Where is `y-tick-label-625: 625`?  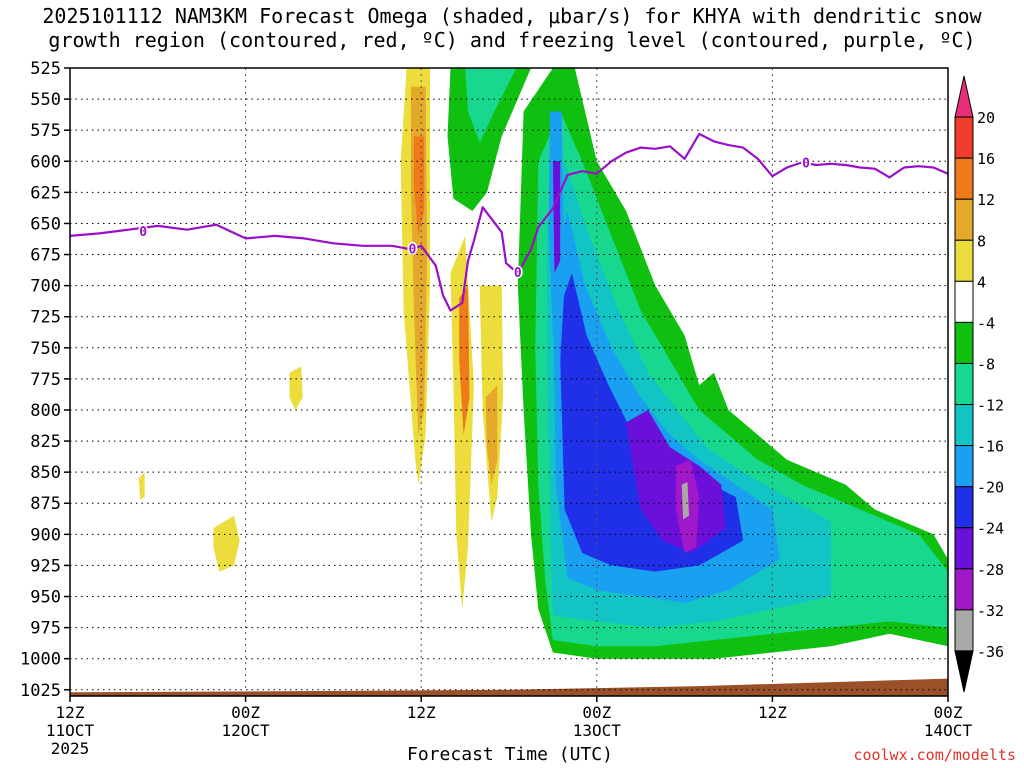 y-tick-label-625: 625 is located at coordinates (45, 193).